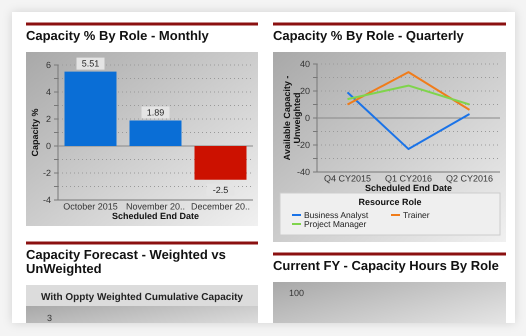  What do you see at coordinates (335, 224) in the screenshot?
I see `legend-label: Project Manager` at bounding box center [335, 224].